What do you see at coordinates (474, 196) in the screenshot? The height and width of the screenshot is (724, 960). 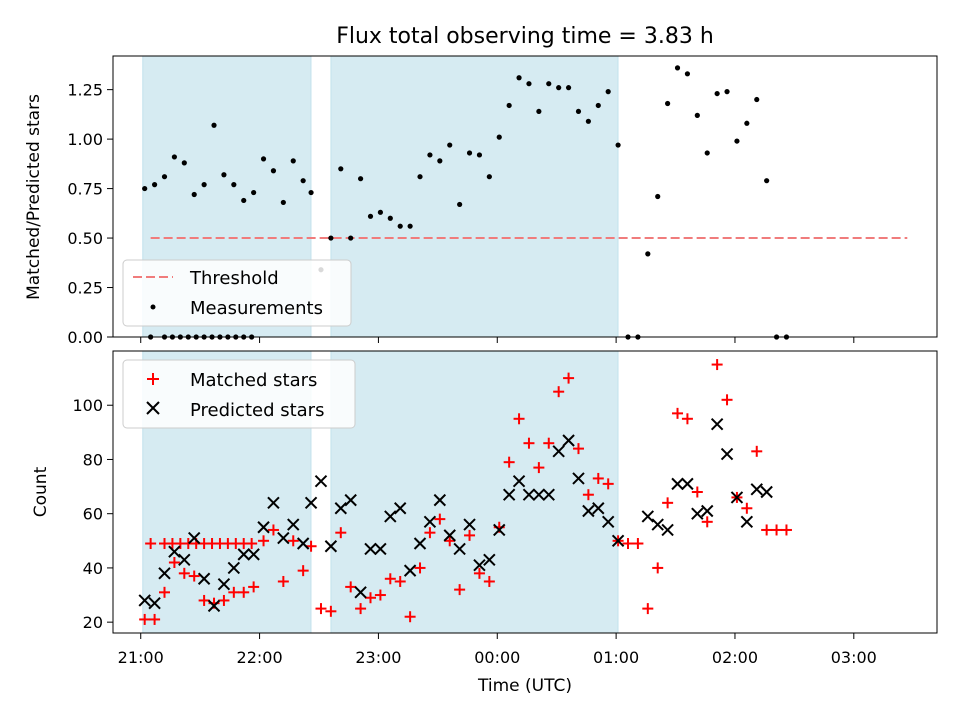 I see `top-shaded-interval` at bounding box center [474, 196].